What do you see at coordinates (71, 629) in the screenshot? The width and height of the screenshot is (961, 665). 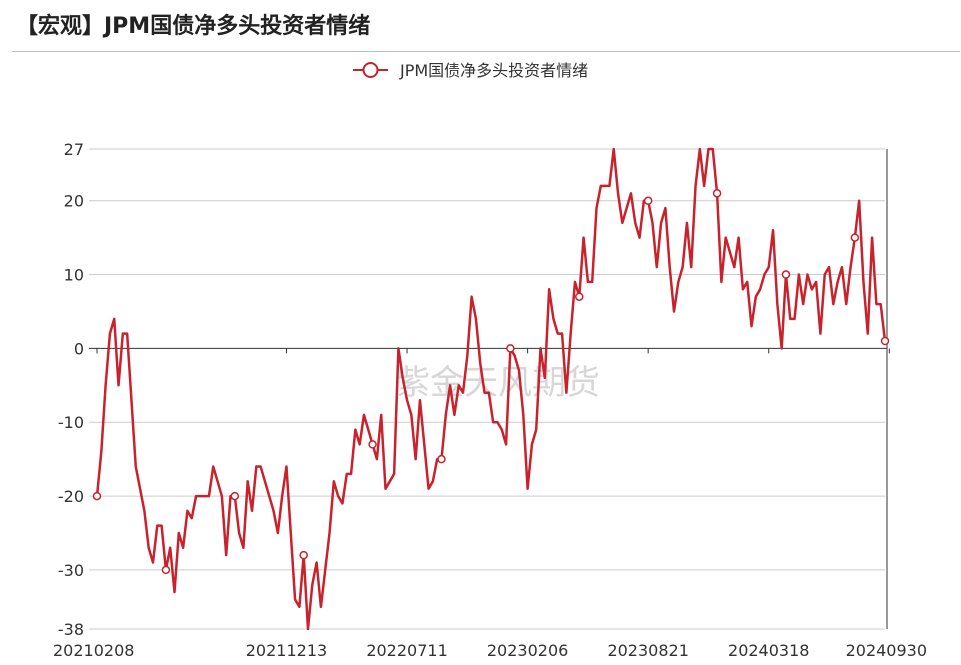 I see `y-tick-label: -38` at bounding box center [71, 629].